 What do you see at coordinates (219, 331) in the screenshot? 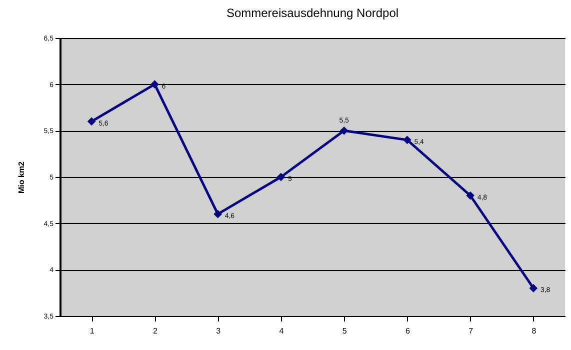
I see `x-tick-label: 3` at bounding box center [219, 331].